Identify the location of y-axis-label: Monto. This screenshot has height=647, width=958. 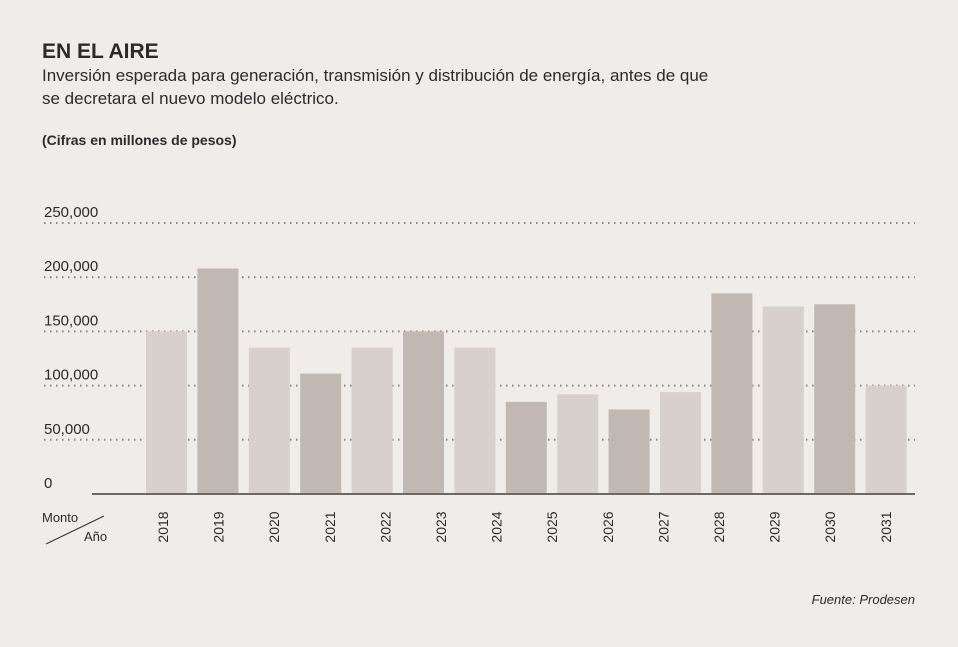
(60, 517).